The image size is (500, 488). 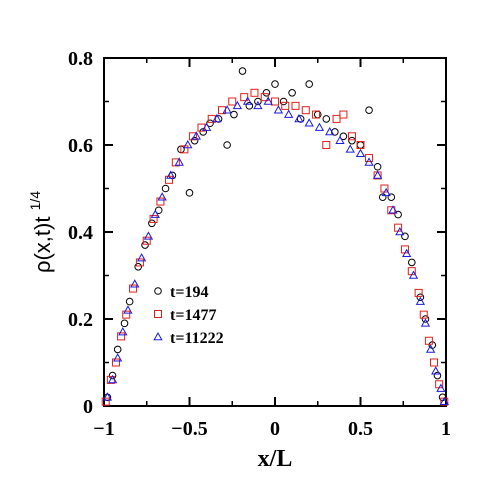 What do you see at coordinates (189, 429) in the screenshot?
I see `x-tick-label: −0.5` at bounding box center [189, 429].